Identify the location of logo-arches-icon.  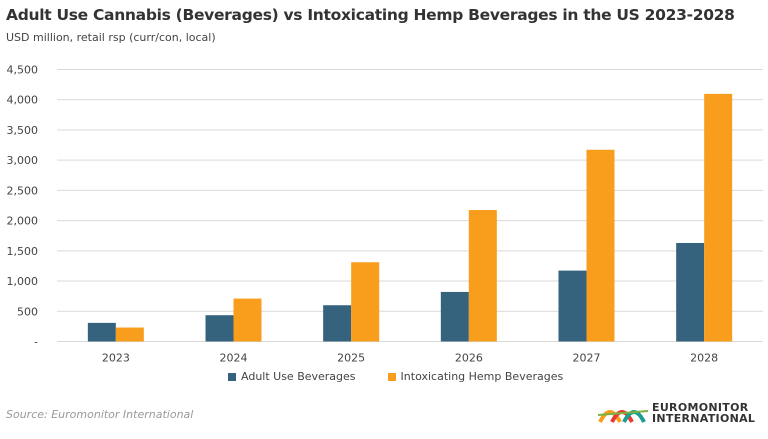
(623, 416).